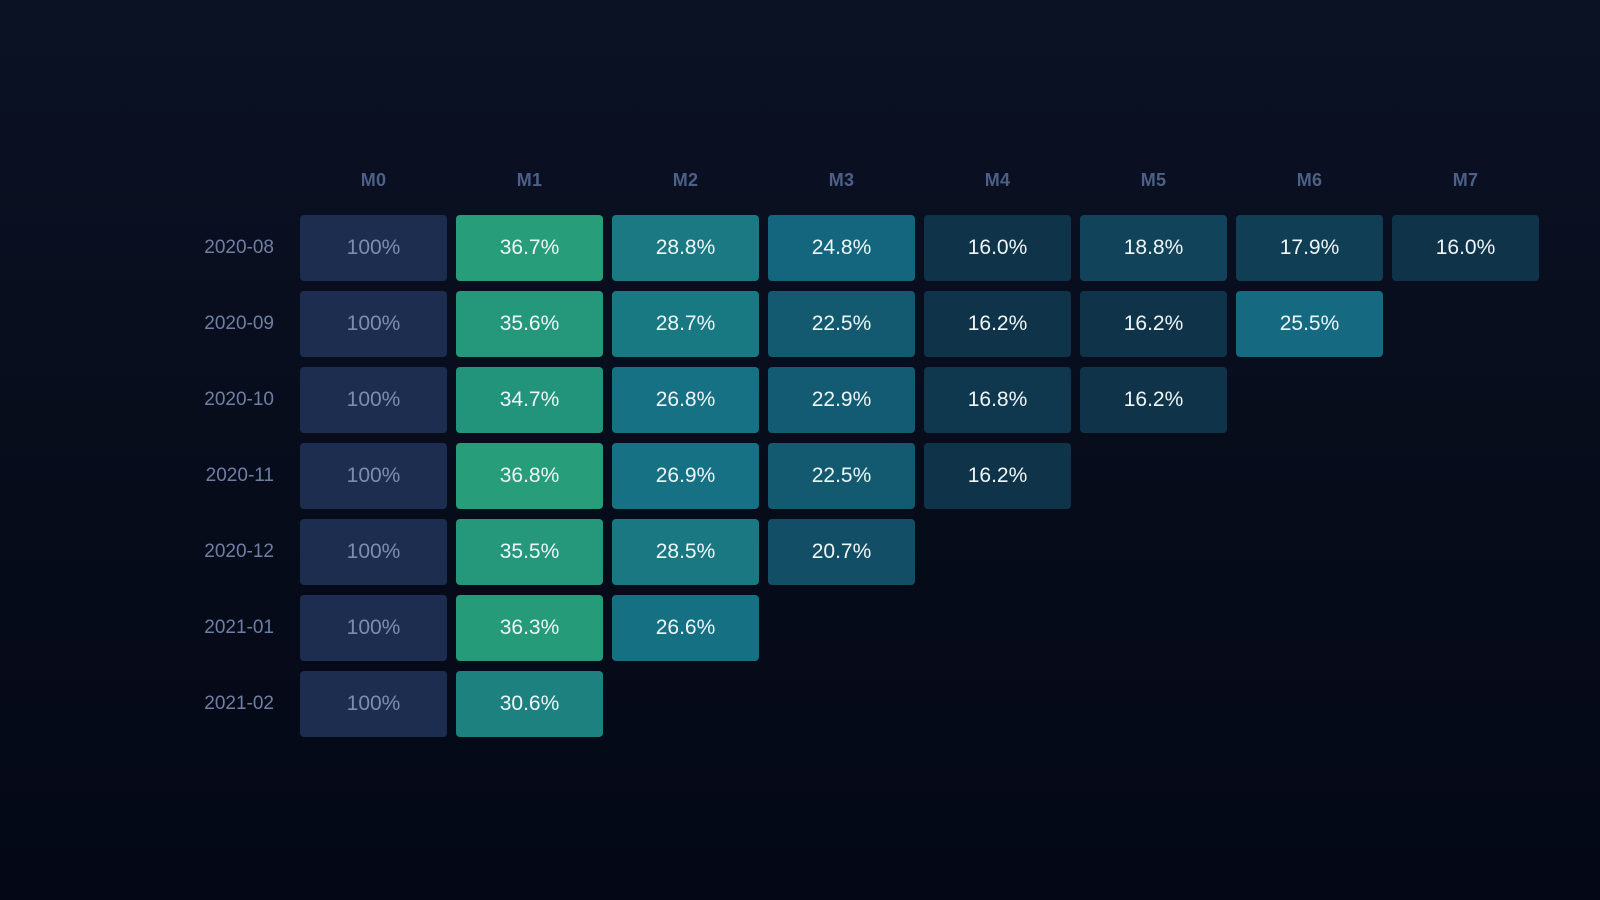 This screenshot has height=900, width=1600. Describe the element at coordinates (239, 475) in the screenshot. I see `row-label-2020-11: 2020-11` at that location.